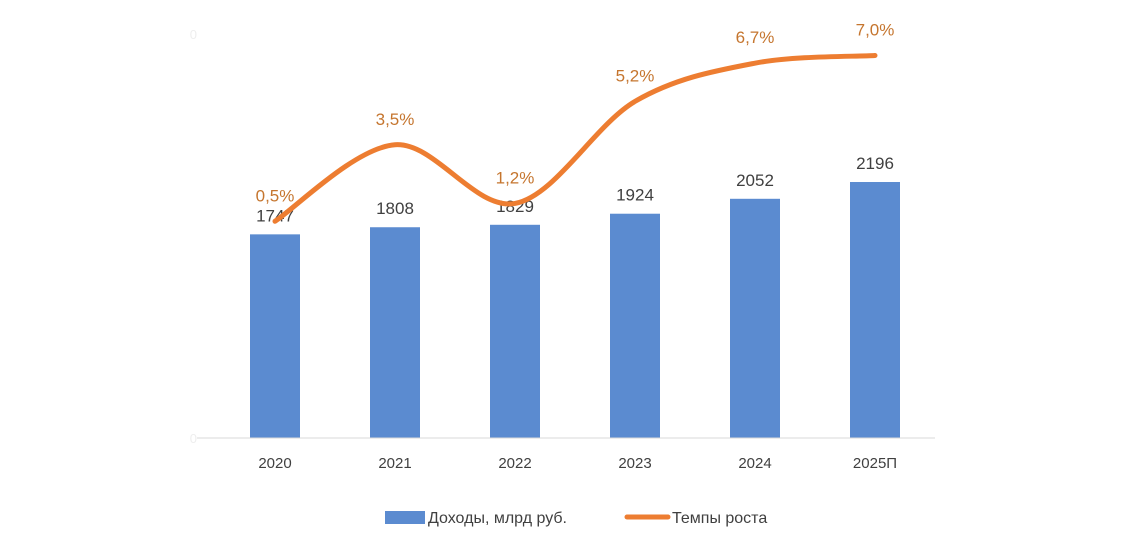 This screenshot has width=1136, height=555. Describe the element at coordinates (395, 208) in the screenshot. I see `bar-label-2021: 1808` at that location.